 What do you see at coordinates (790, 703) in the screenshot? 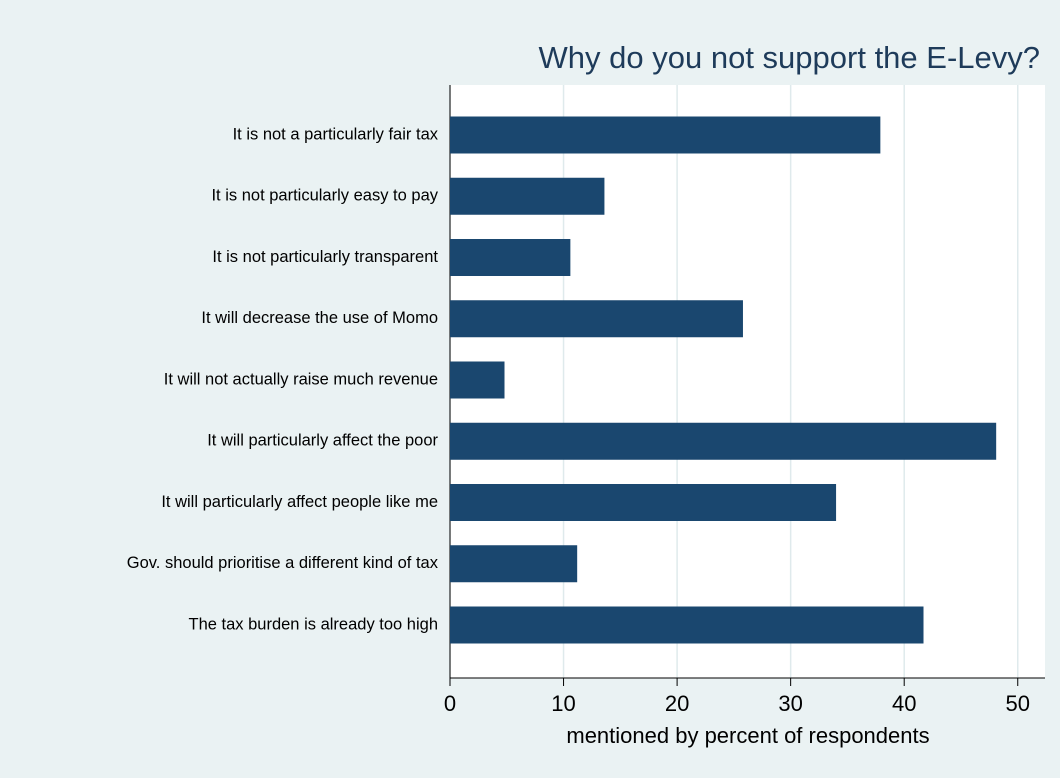
I see `x-tick-label: 30` at bounding box center [790, 703].